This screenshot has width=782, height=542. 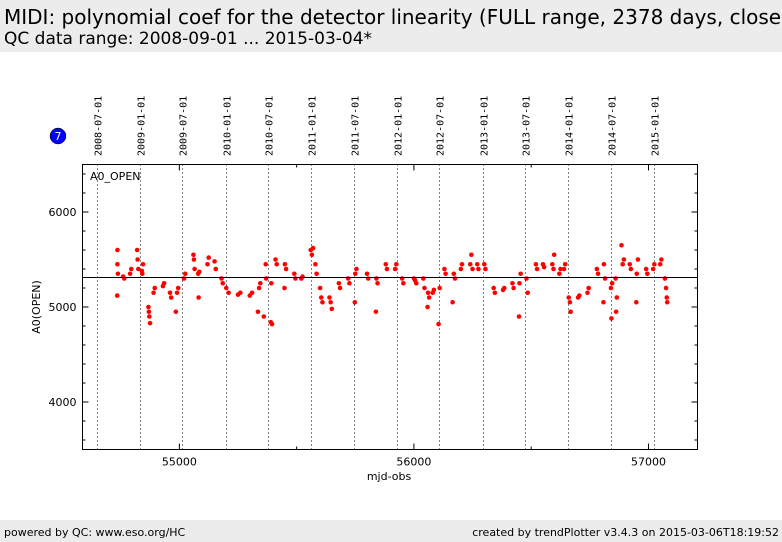 I want to click on badge-label: 7, so click(x=58, y=136).